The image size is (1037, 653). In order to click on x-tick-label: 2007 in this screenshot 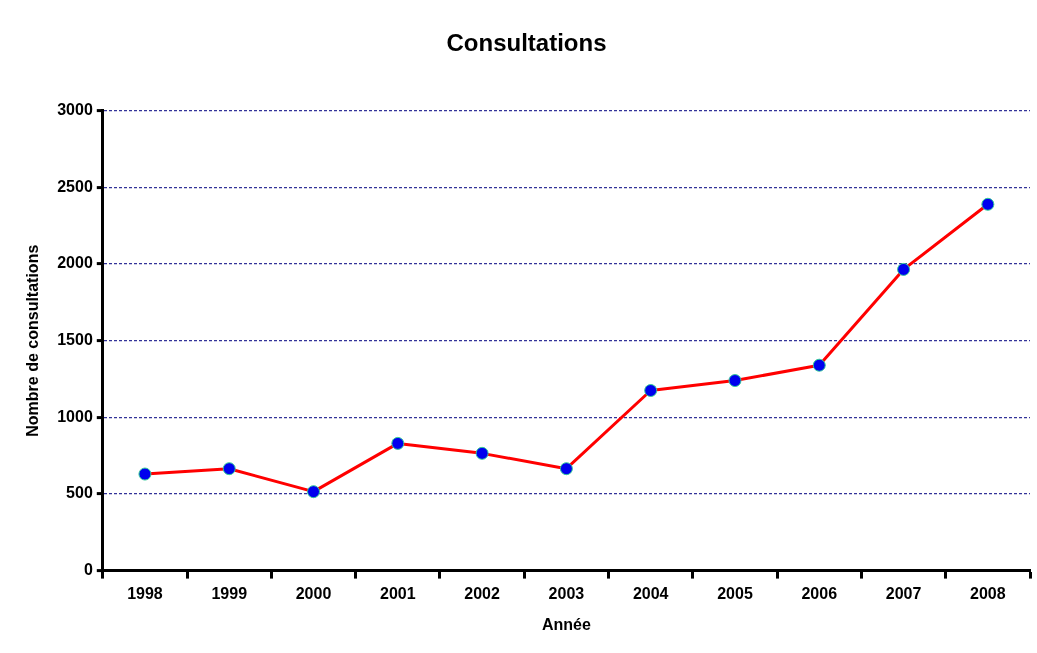, I will do `click(903, 593)`.